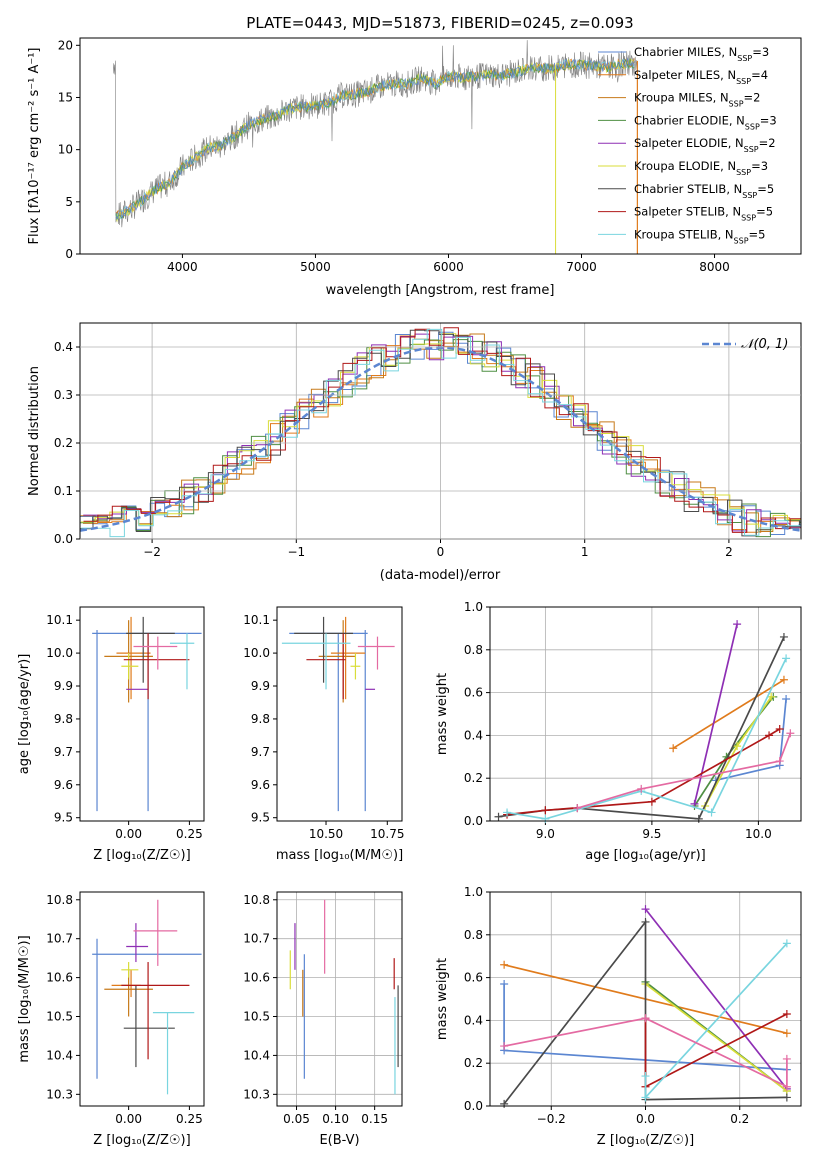 Image resolution: width=819 pixels, height=1170 pixels. What do you see at coordinates (581, 267) in the screenshot?
I see `spectrum-x-tick-label: 7000` at bounding box center [581, 267].